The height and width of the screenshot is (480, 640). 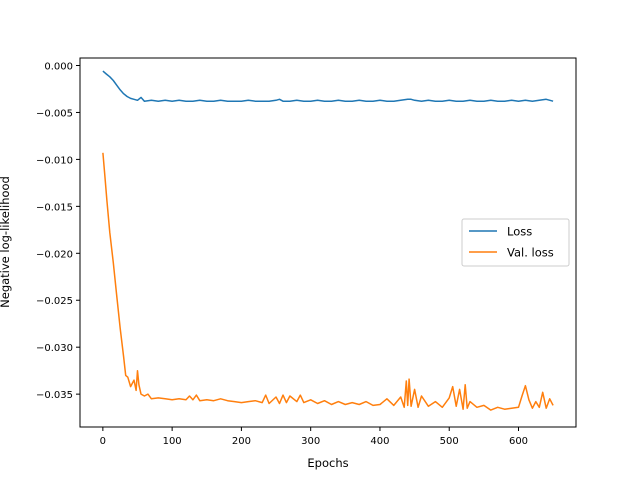 I want to click on x-tick-label: 0, so click(x=103, y=441).